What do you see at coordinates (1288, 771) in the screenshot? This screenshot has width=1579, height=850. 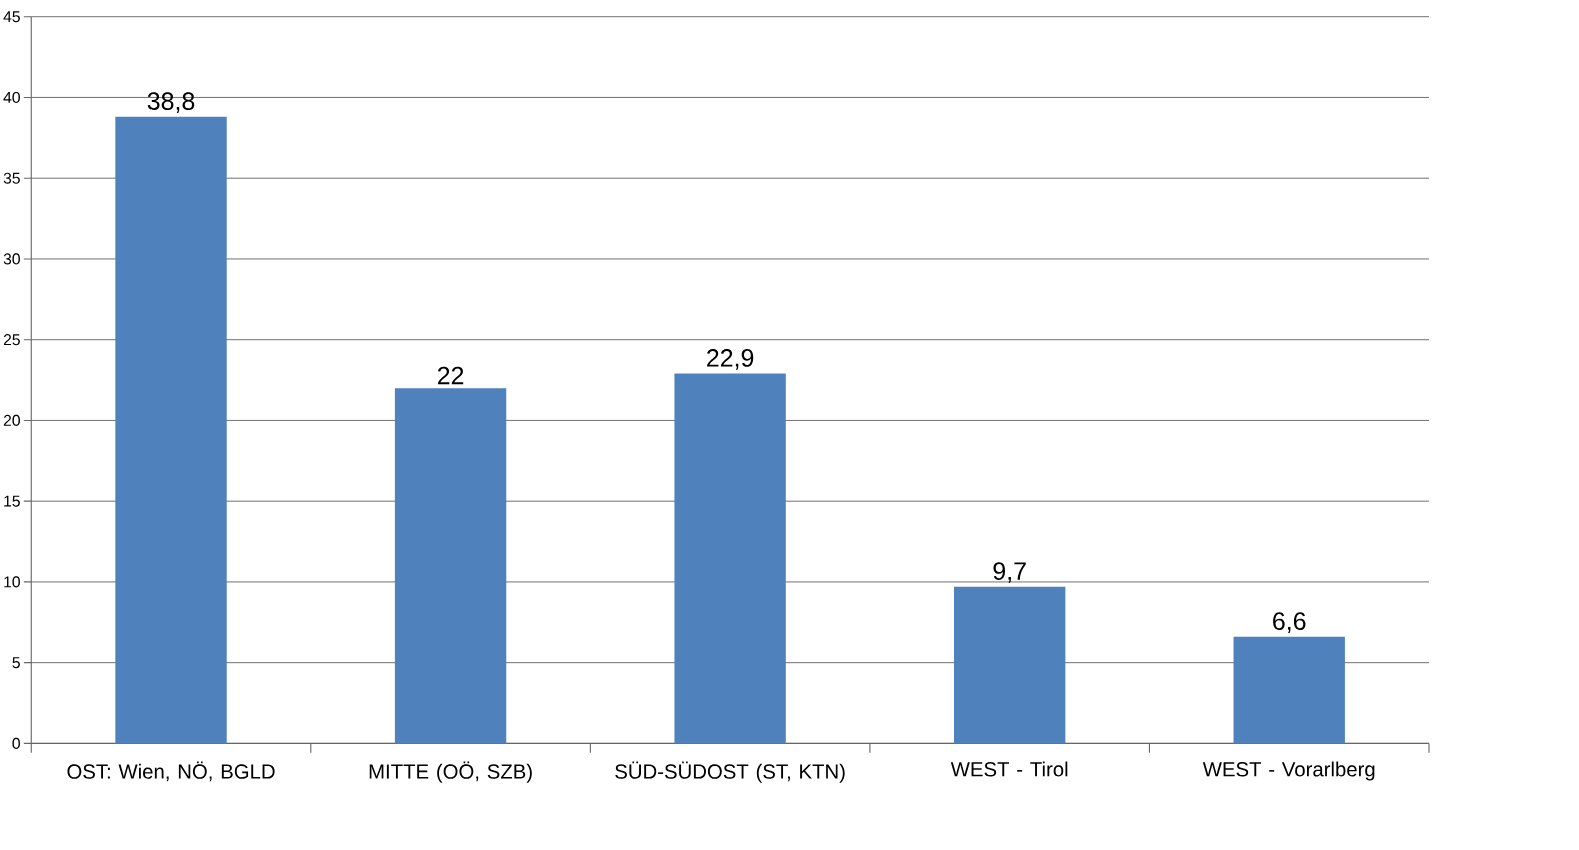 I see `x-tick-label: WEST - Vorarlberg` at bounding box center [1288, 771].